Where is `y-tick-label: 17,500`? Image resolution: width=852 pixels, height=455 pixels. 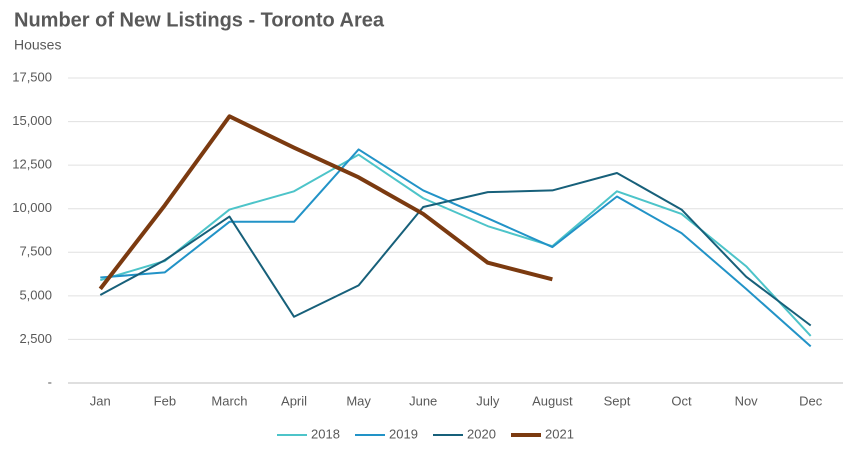
y-tick-label: 17,500 is located at coordinates (32, 76).